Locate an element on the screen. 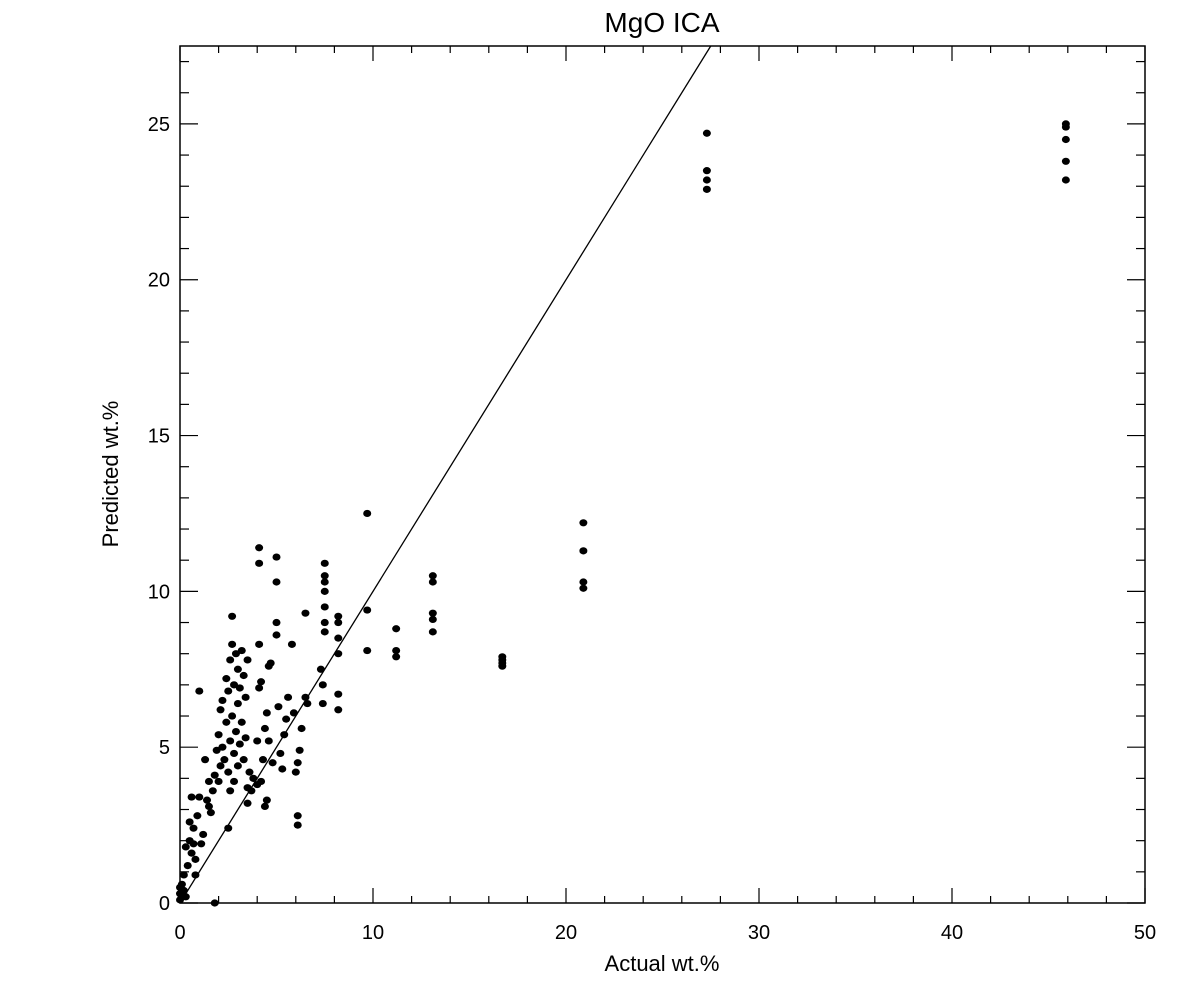  x-axis-title: Actual wt.% is located at coordinates (662, 963).